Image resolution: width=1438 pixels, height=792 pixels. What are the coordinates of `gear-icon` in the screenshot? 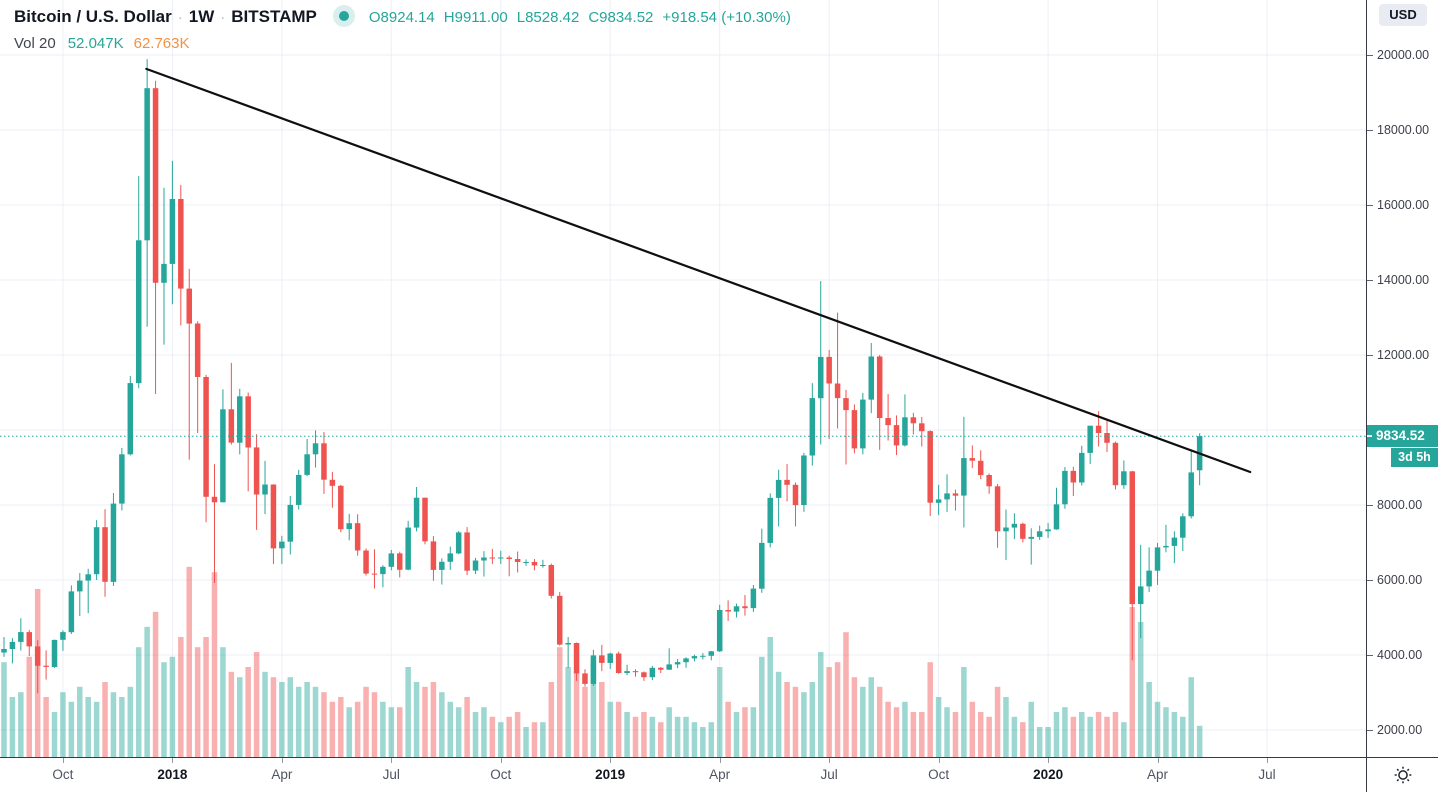 It's located at (1403, 775).